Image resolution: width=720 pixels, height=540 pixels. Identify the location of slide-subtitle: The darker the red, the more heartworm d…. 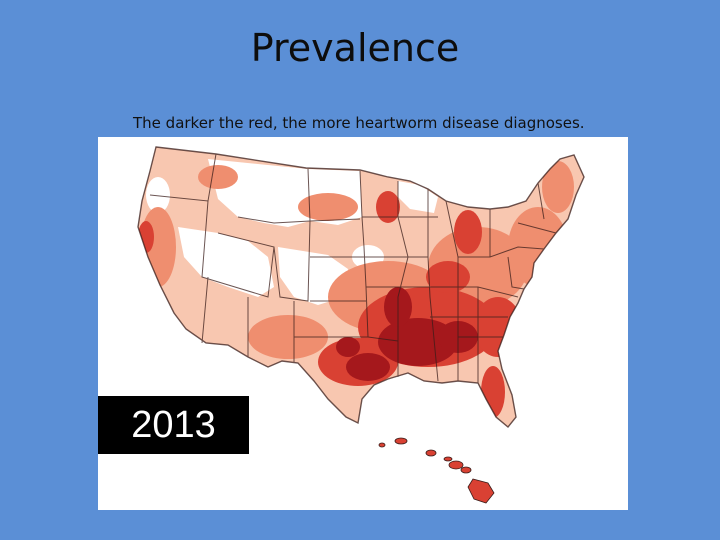
(359, 123).